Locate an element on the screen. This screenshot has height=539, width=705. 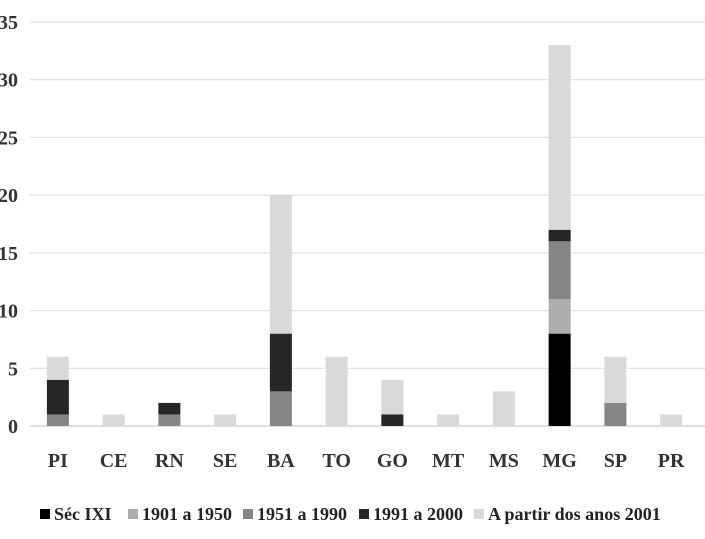
legend-label: 1901 a 1950 is located at coordinates (187, 514).